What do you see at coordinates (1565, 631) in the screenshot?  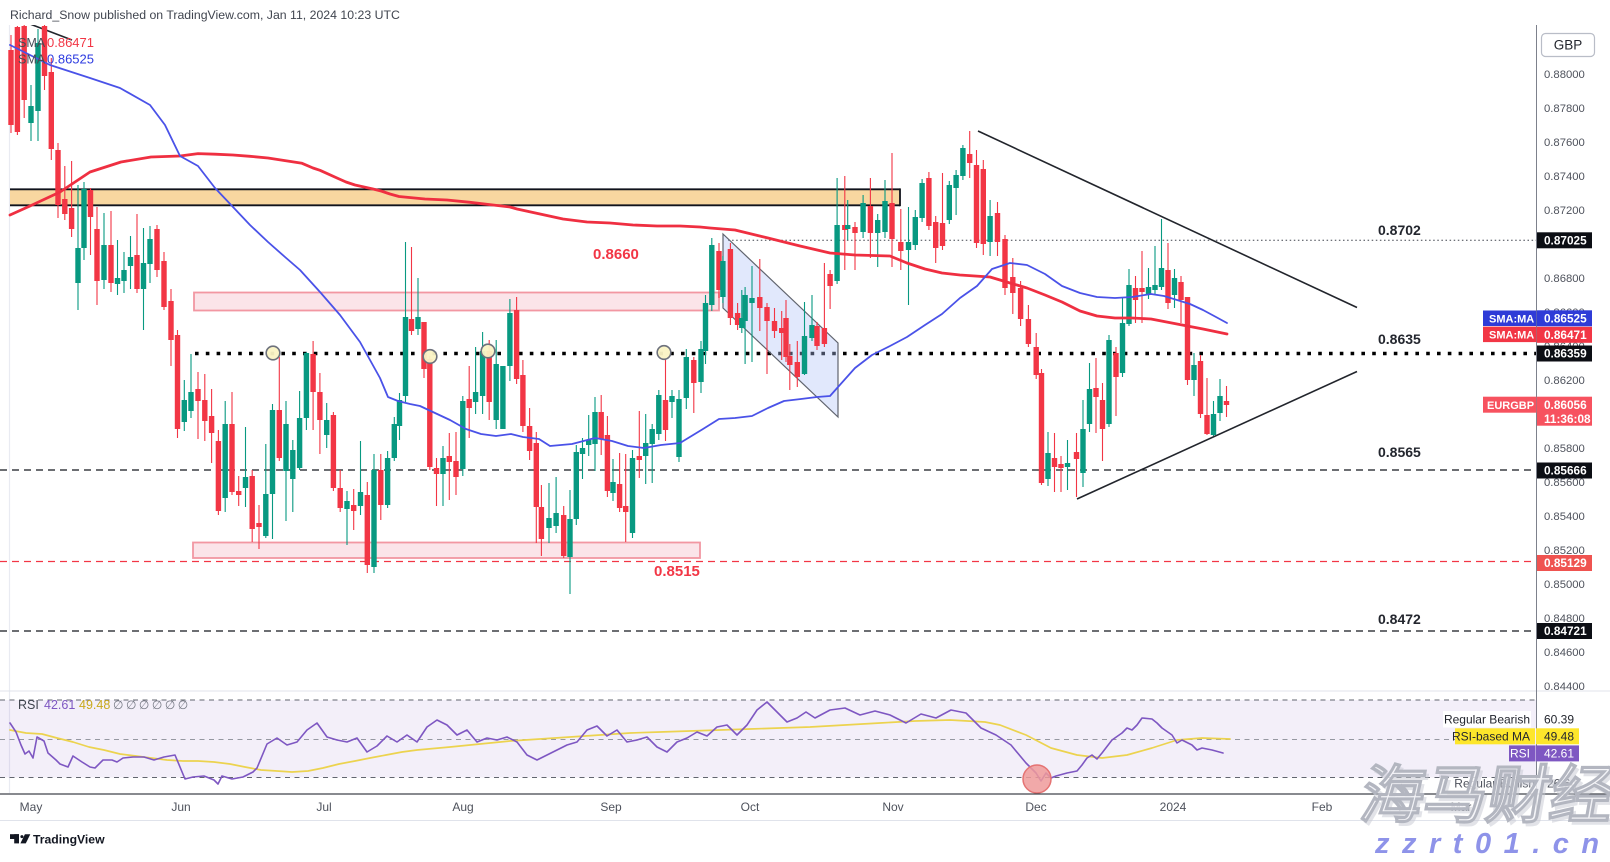 I see `svg-text: 0.84721` at bounding box center [1565, 631].